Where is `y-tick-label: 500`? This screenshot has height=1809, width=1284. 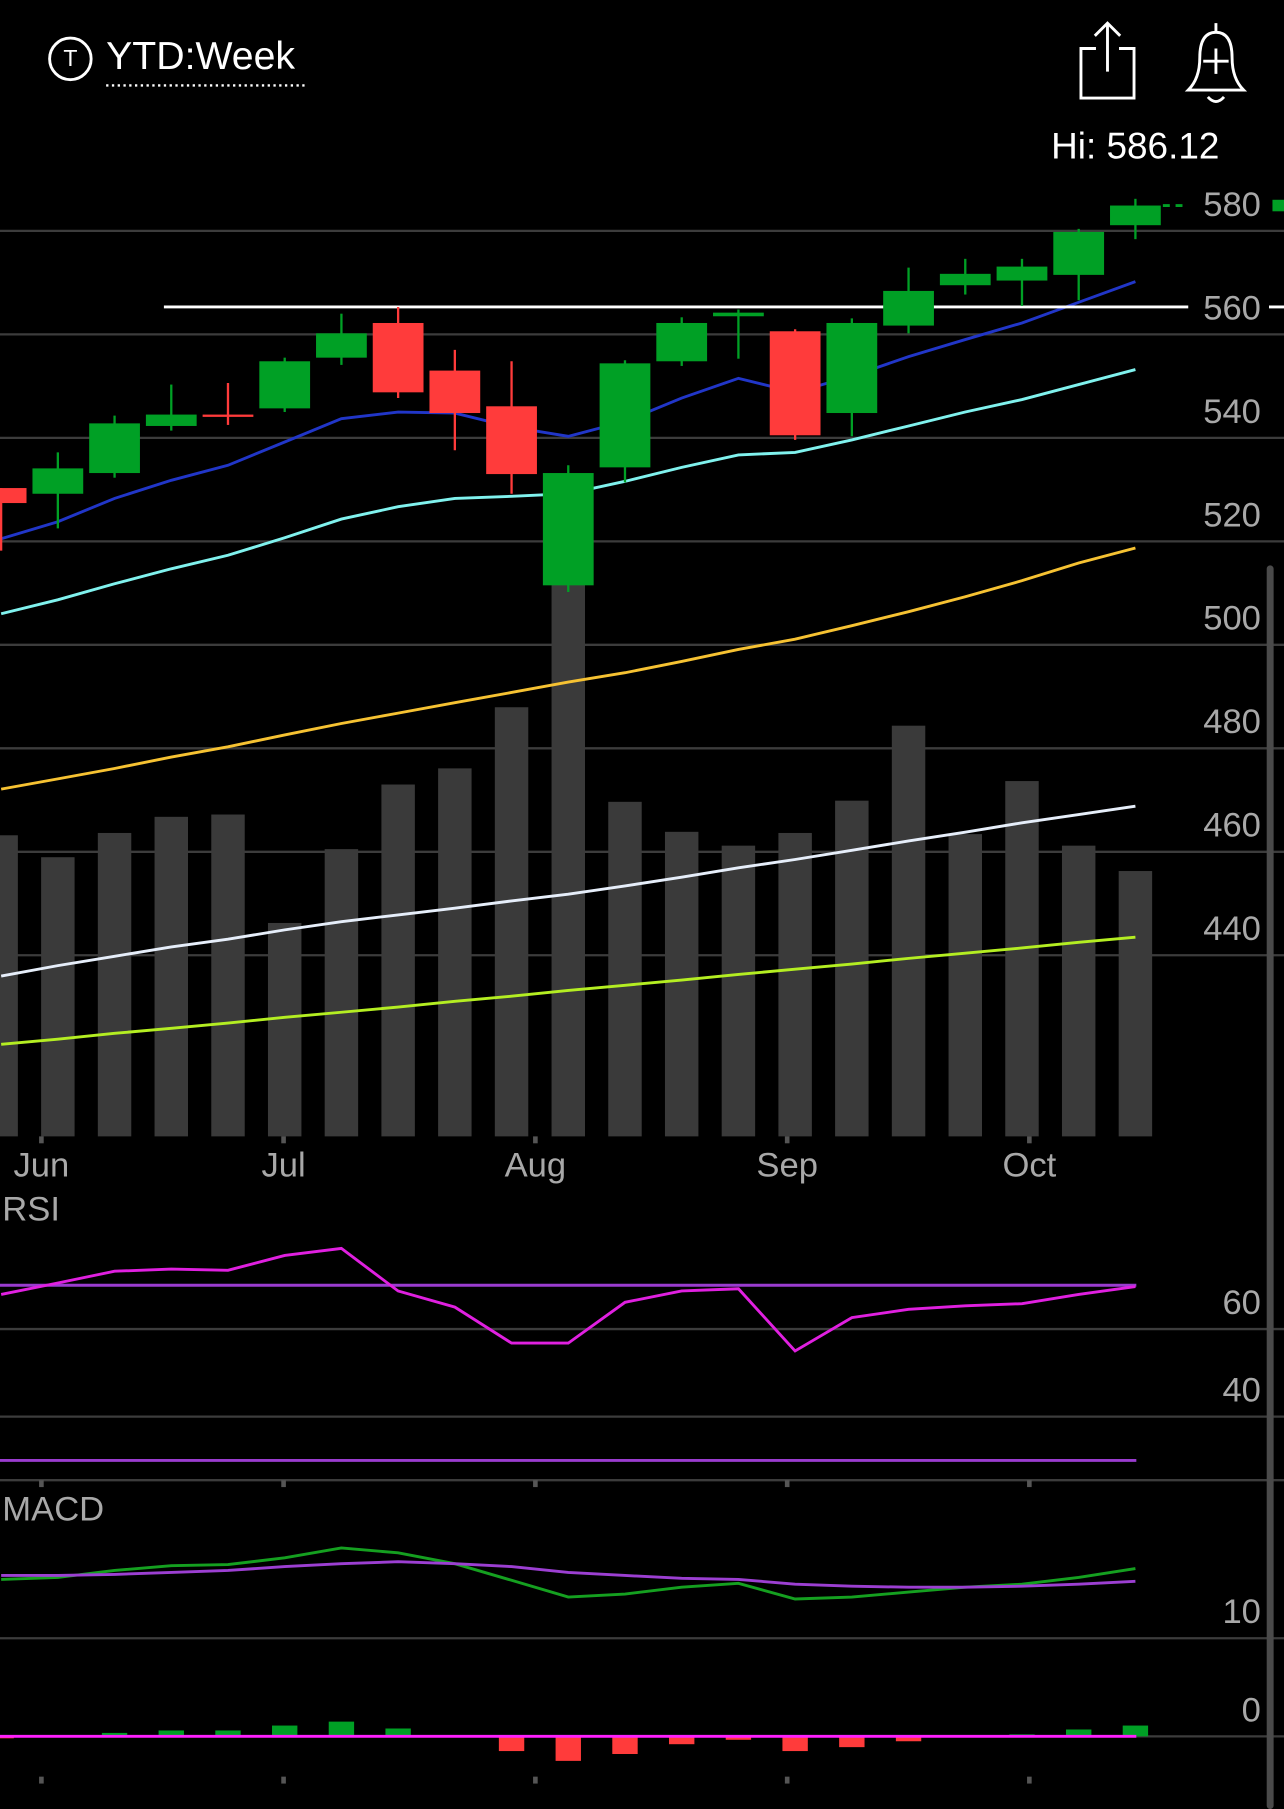
y-tick-label: 500 is located at coordinates (1232, 619).